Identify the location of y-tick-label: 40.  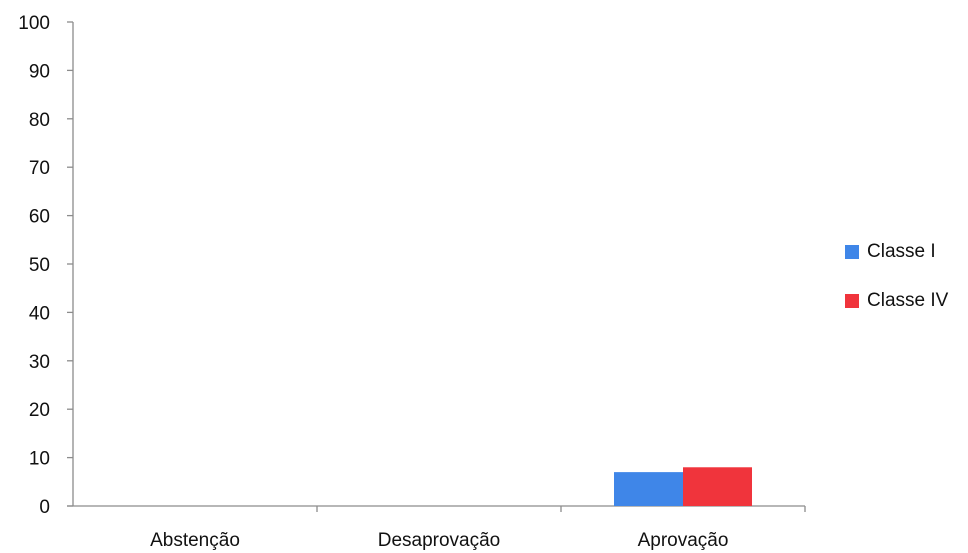
(39, 313).